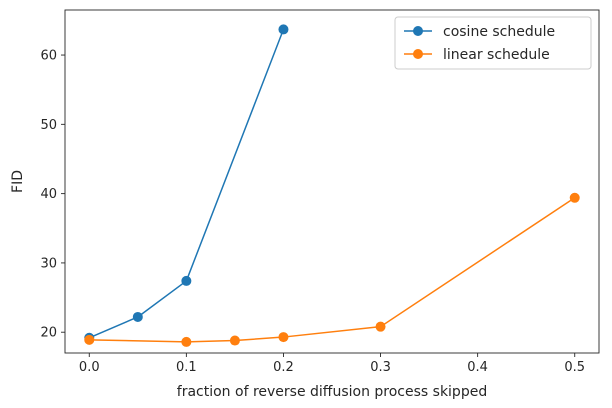 The height and width of the screenshot is (408, 612). Describe the element at coordinates (48, 333) in the screenshot. I see `y-tick-label: 20` at that location.